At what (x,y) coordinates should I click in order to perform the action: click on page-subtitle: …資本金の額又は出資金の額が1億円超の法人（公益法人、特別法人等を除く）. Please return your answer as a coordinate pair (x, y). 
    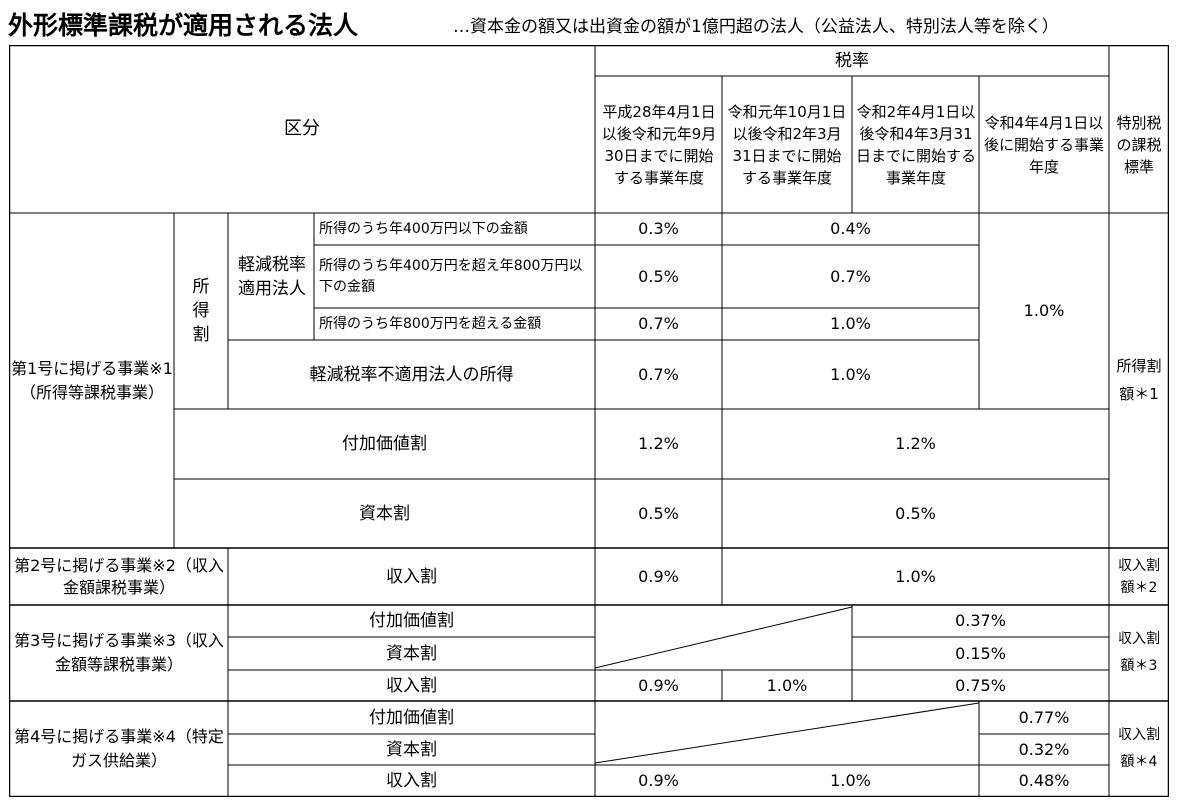
    Looking at the image, I should click on (756, 27).